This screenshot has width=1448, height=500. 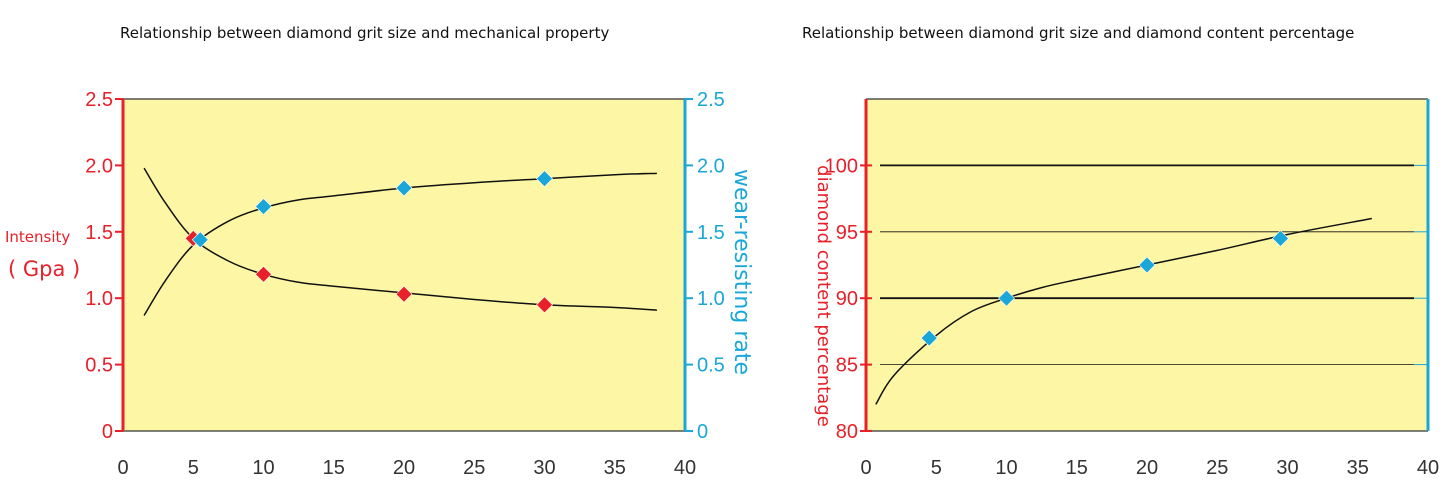 I want to click on y-left-tick-label: 0, so click(x=107, y=432).